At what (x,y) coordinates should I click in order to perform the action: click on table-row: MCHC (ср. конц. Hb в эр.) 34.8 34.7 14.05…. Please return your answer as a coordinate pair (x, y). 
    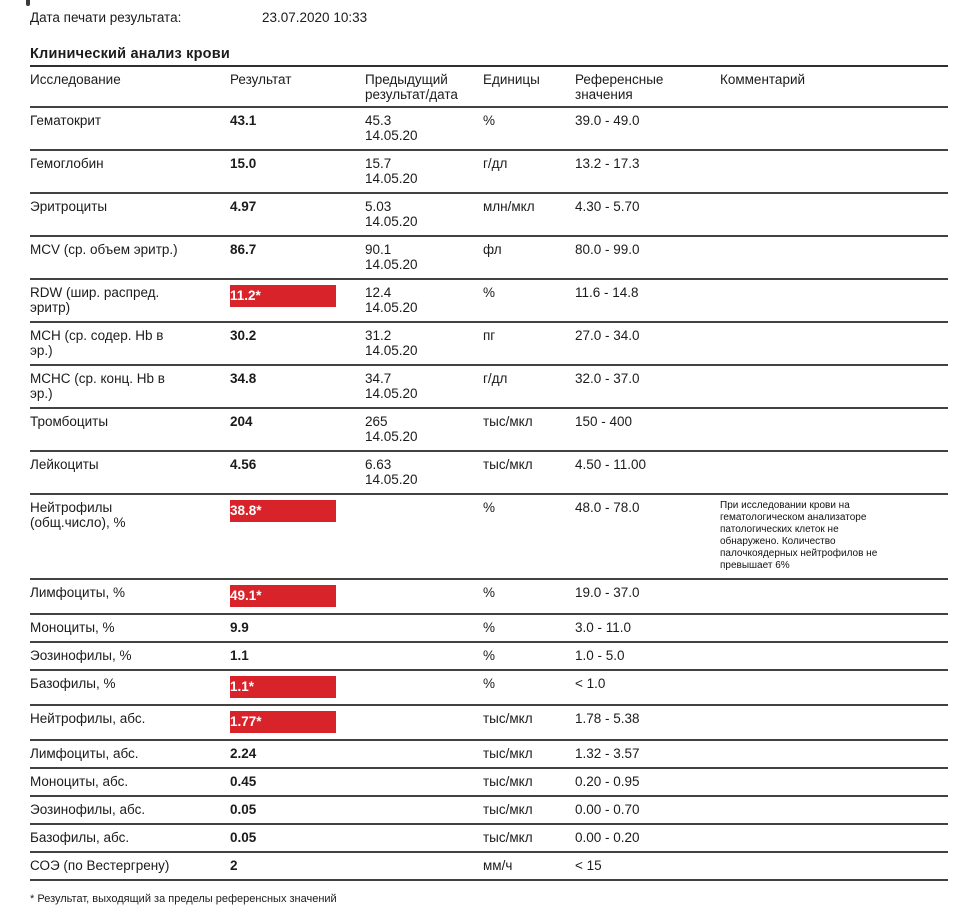
    Looking at the image, I should click on (489, 387).